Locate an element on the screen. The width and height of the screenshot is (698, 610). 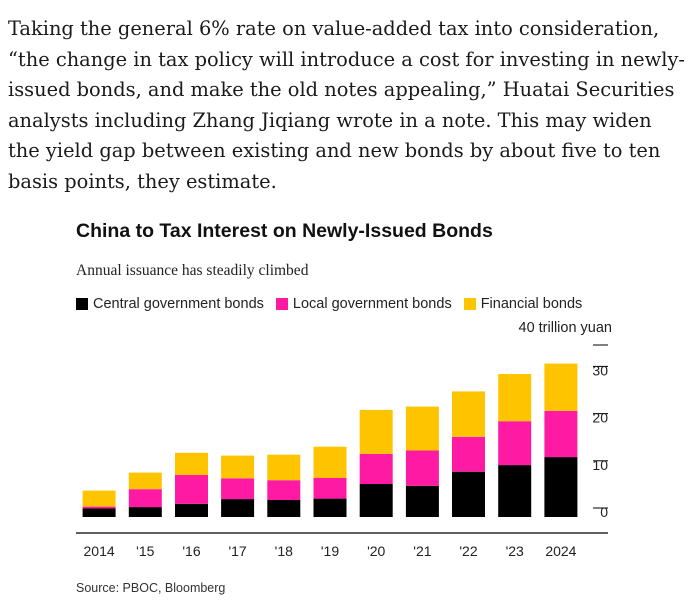
legend-label-central: Central government bonds is located at coordinates (178, 304).